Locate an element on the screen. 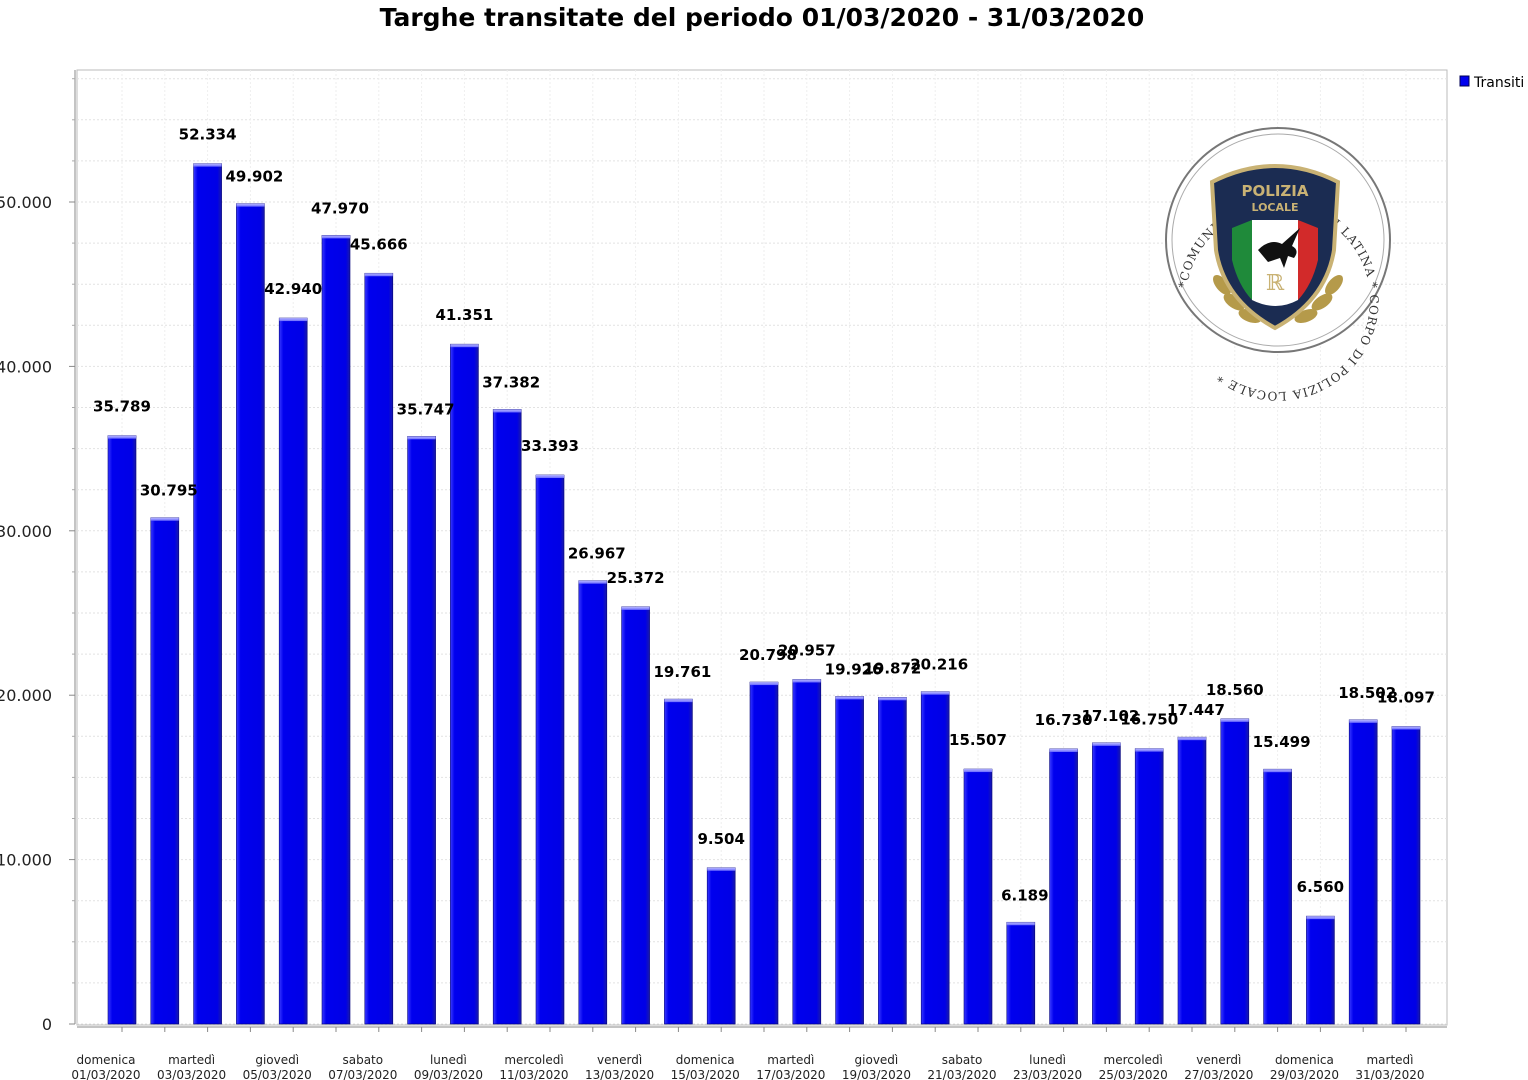 The height and width of the screenshot is (1080, 1528). x-tick-day: venerdì is located at coordinates (619, 1060).